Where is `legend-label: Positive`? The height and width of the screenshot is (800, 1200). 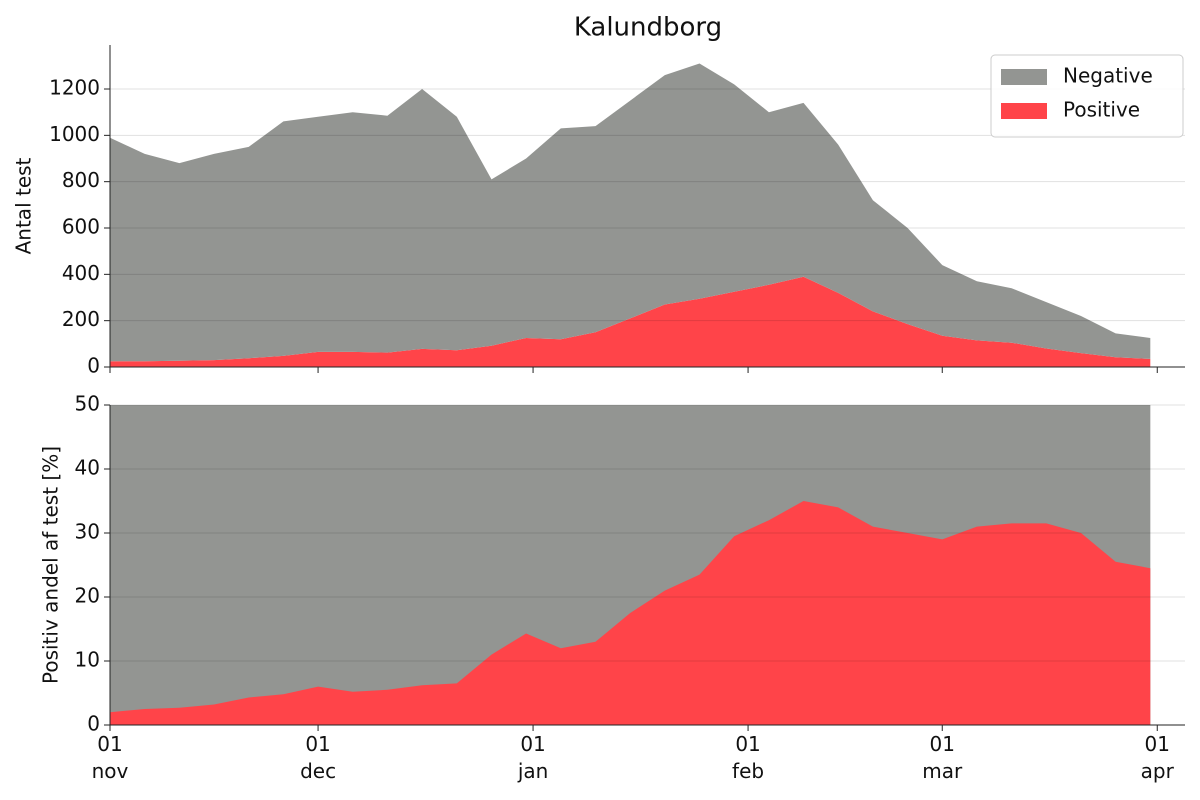
legend-label: Positive is located at coordinates (1101, 110).